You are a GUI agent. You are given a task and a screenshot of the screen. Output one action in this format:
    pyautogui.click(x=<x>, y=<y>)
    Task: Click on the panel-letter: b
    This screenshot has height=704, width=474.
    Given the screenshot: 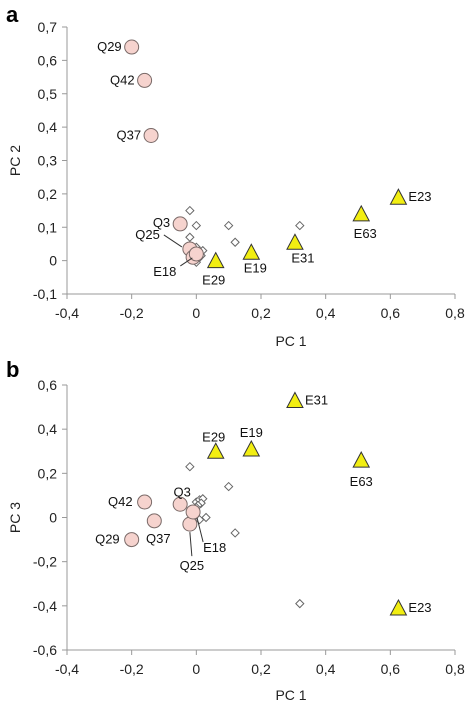 What is the action you would take?
    pyautogui.click(x=12, y=369)
    